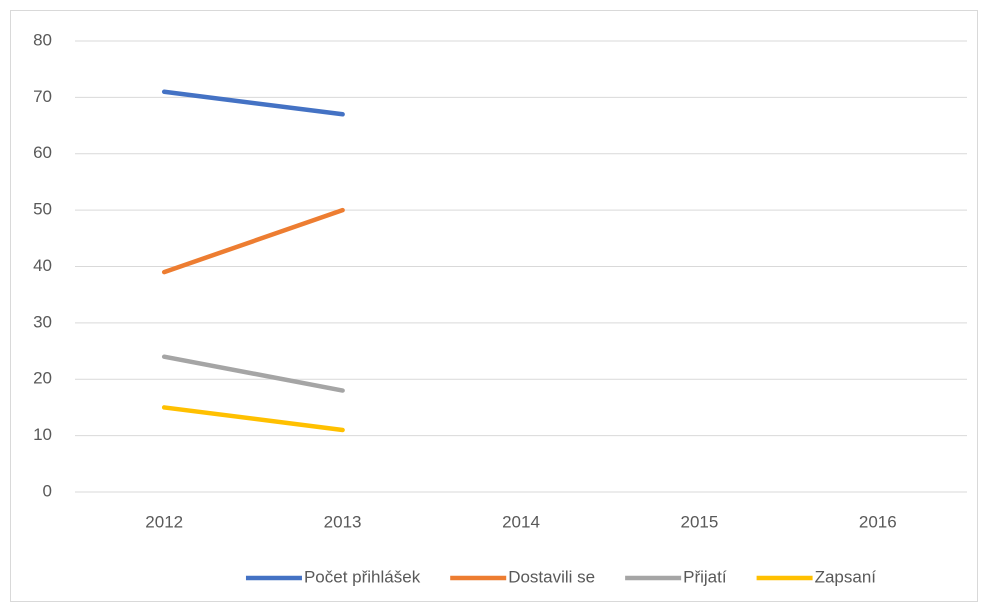  Describe the element at coordinates (47, 490) in the screenshot. I see `y-tick-label: 0` at that location.